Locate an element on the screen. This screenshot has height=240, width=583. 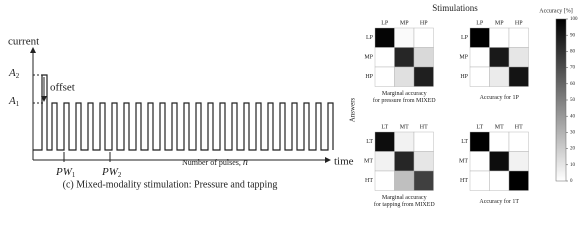
colorbar-tick-label: 90 is located at coordinates (573, 35).